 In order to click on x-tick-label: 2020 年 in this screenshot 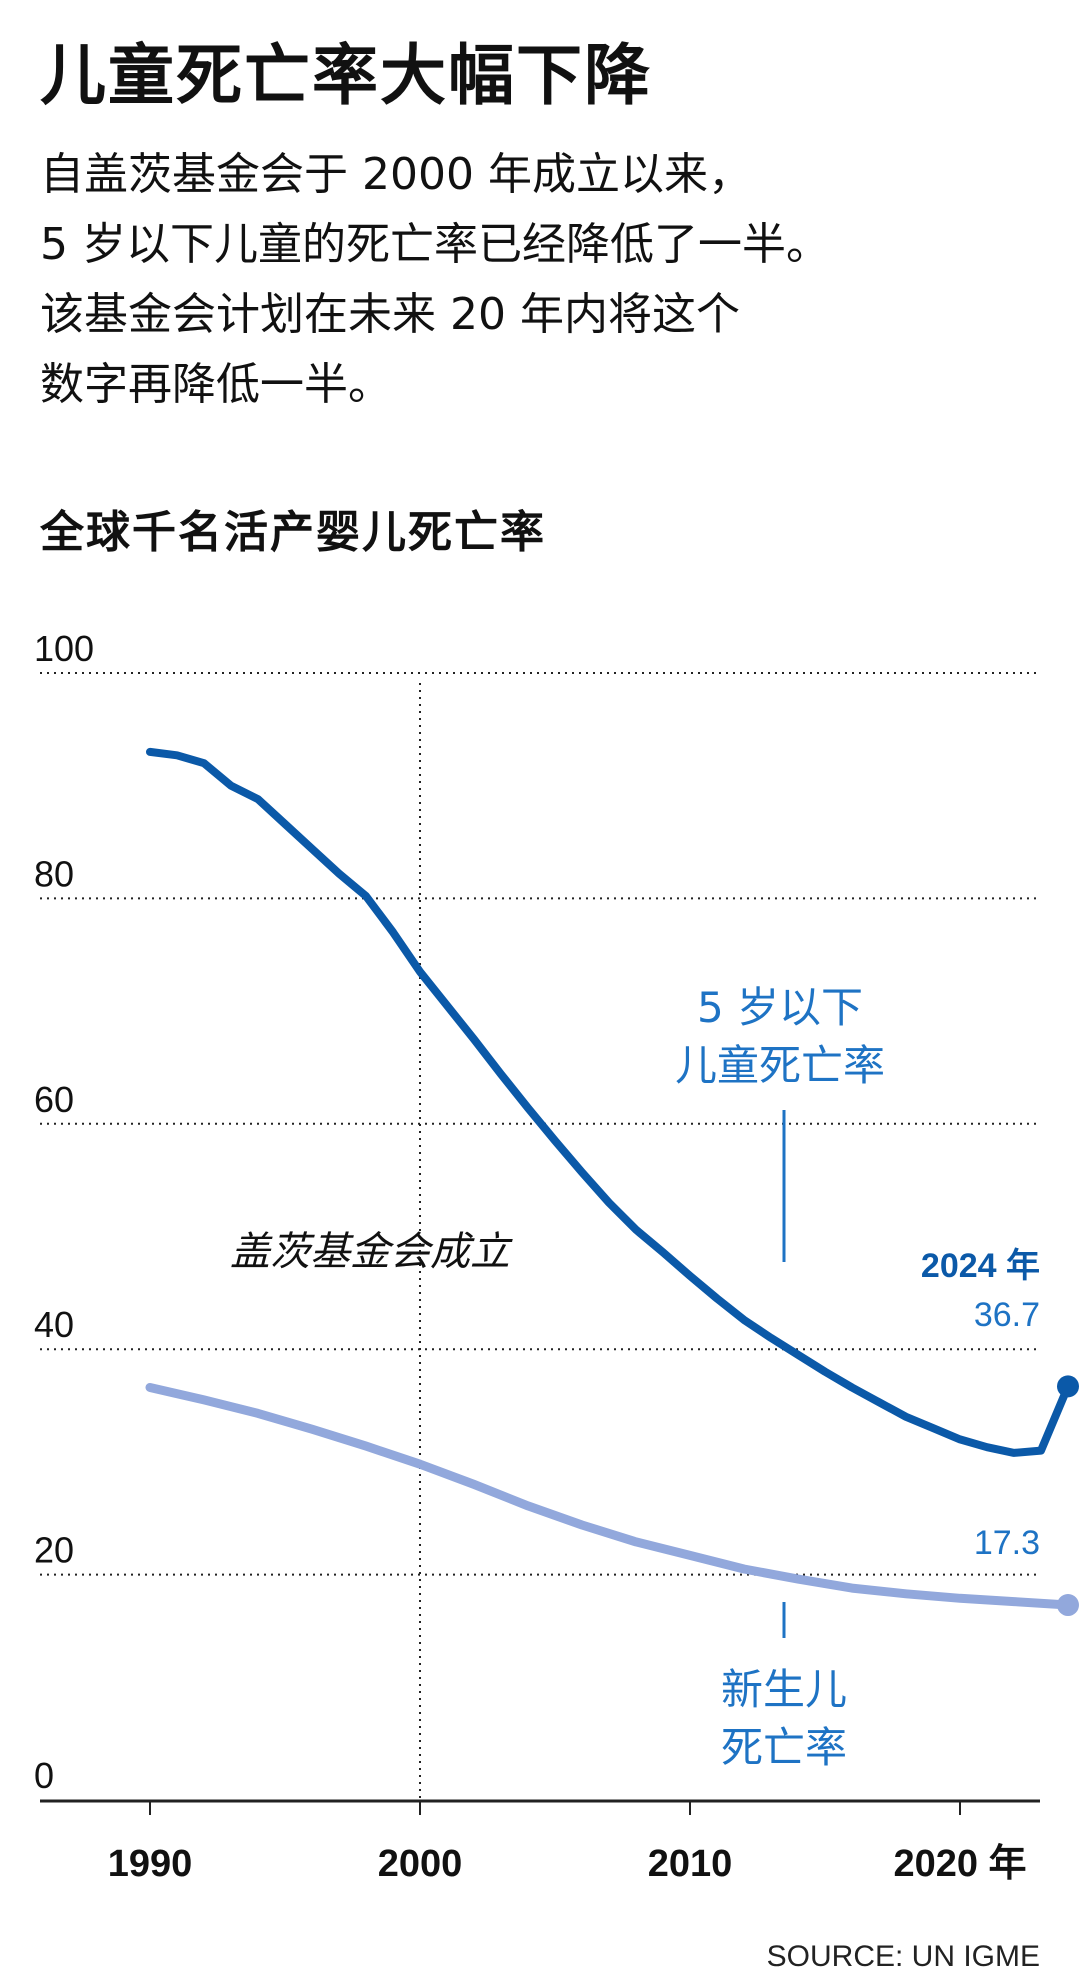, I will do `click(959, 1864)`.